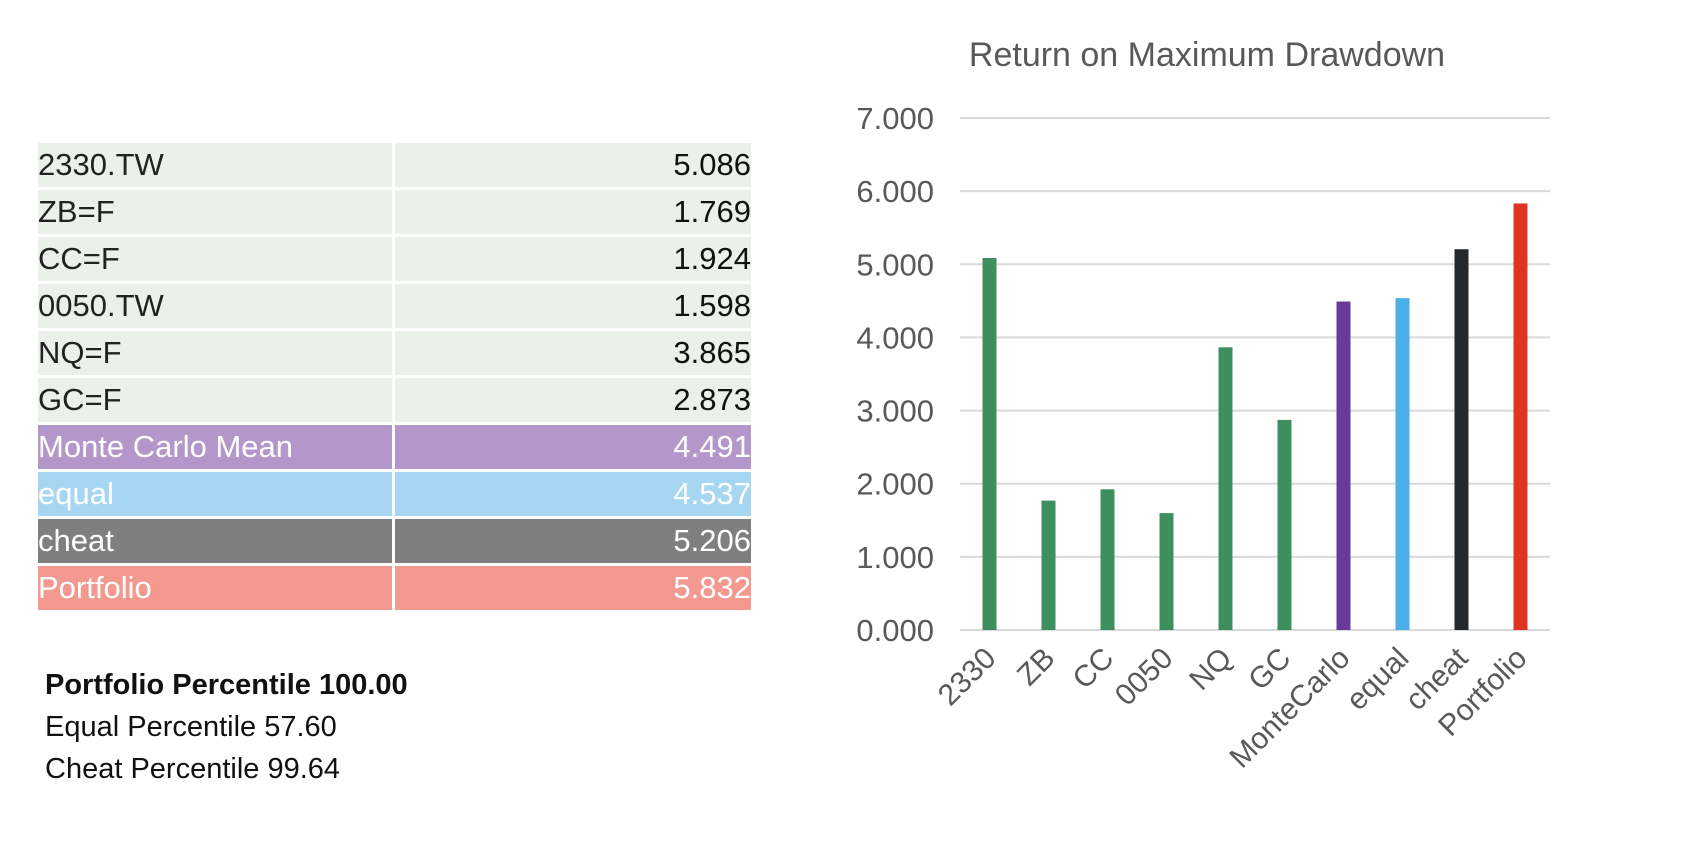 This screenshot has height=860, width=1696. What do you see at coordinates (573, 494) in the screenshot?
I see `row-value: 4.537` at bounding box center [573, 494].